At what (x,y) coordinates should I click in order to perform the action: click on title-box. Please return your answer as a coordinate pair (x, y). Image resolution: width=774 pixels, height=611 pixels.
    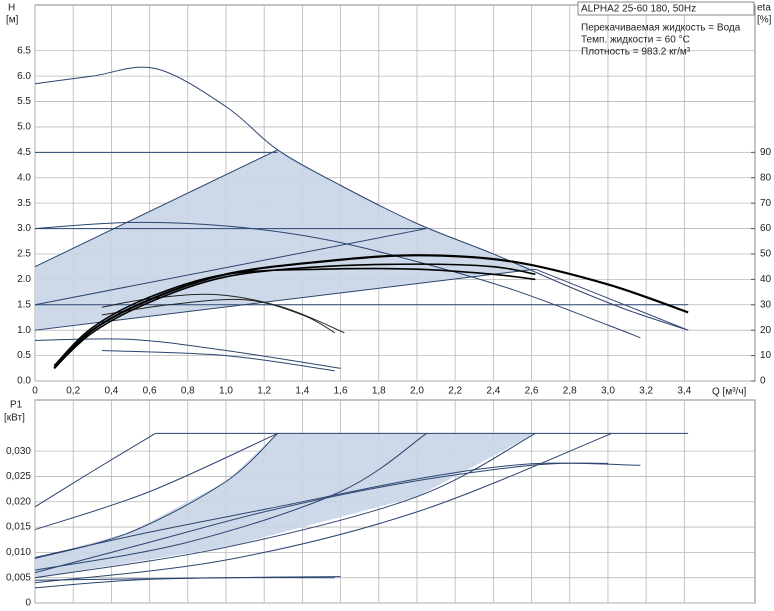
    Looking at the image, I should click on (666, 8).